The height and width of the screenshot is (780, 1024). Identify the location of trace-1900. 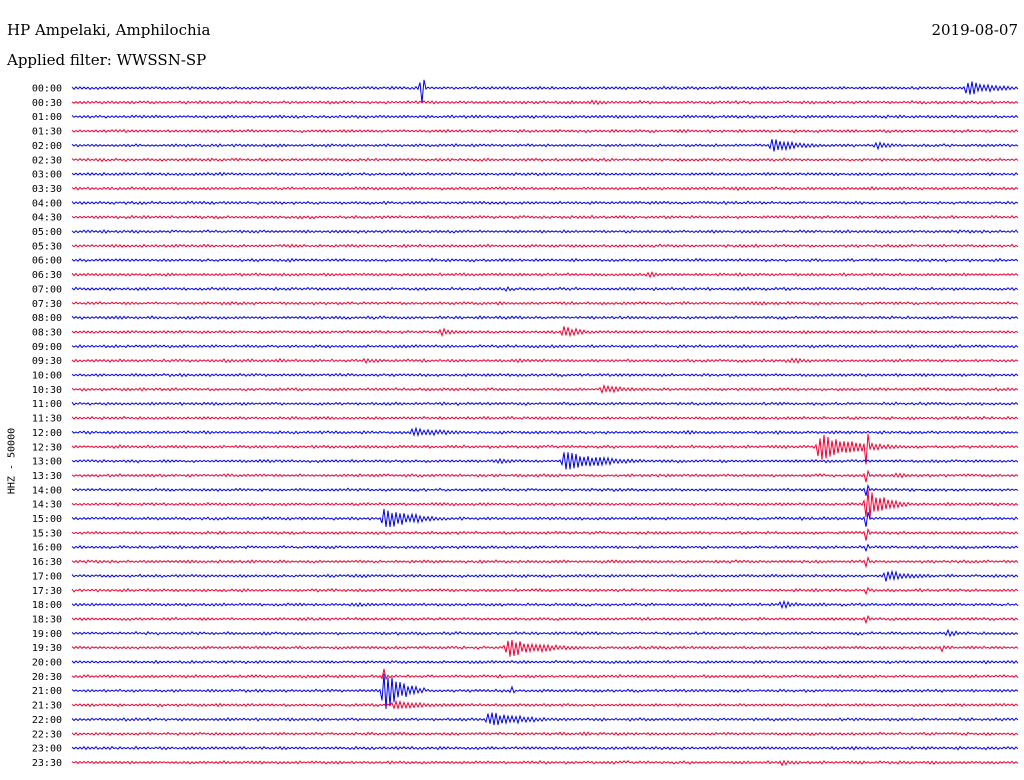
(545, 633).